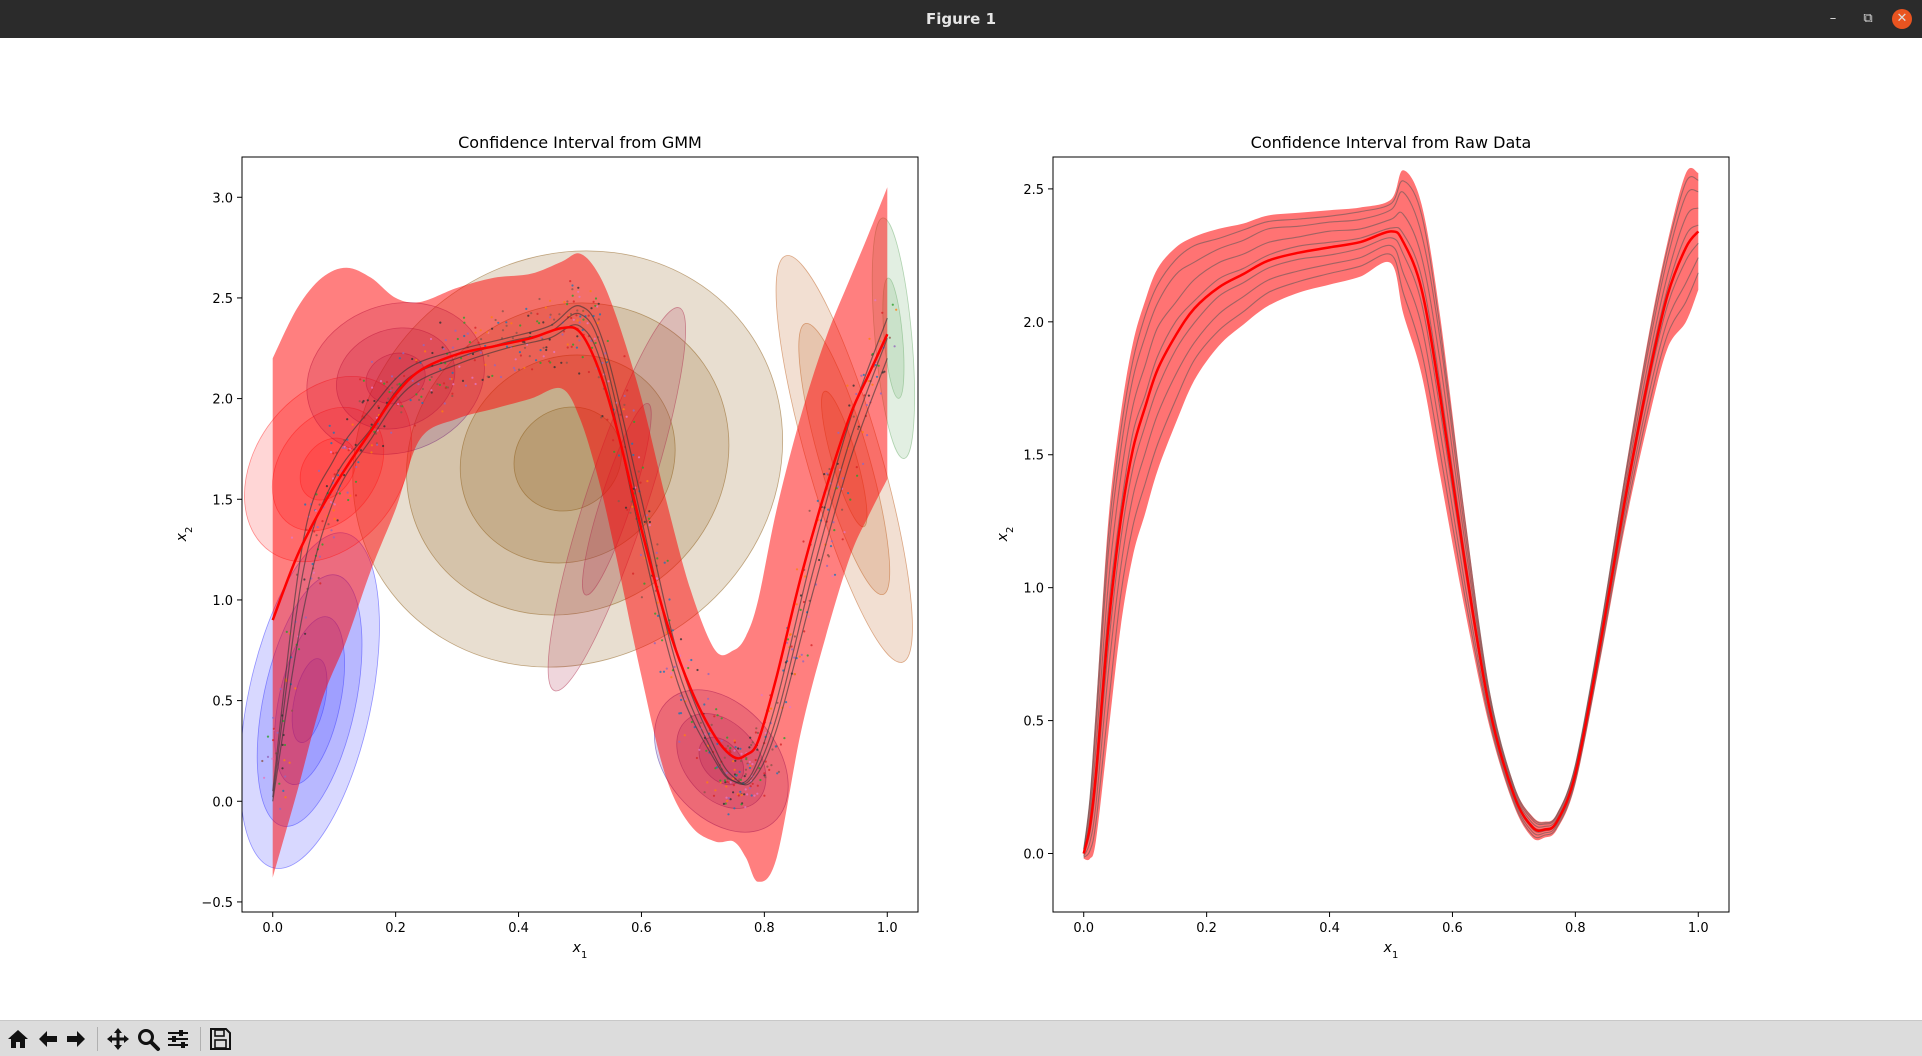 The width and height of the screenshot is (1922, 1056). Describe the element at coordinates (48, 1039) in the screenshot. I see `back-button` at that location.